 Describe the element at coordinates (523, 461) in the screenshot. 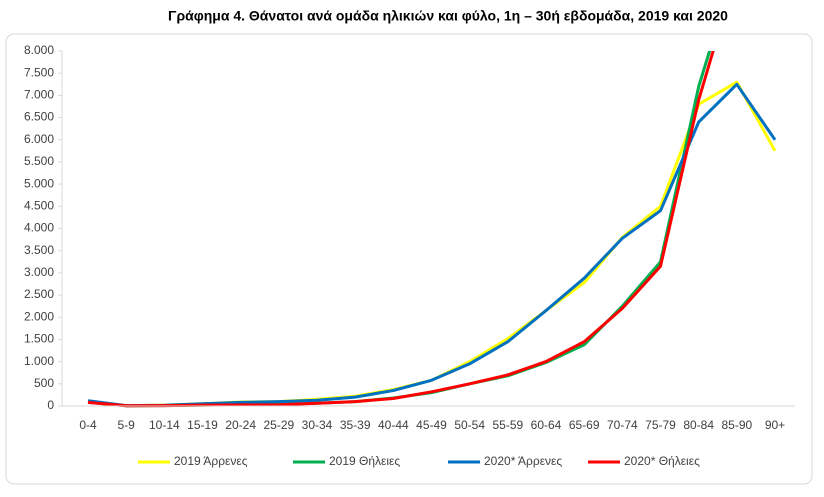

I see `legend-label: 2020* Άρρενες` at that location.